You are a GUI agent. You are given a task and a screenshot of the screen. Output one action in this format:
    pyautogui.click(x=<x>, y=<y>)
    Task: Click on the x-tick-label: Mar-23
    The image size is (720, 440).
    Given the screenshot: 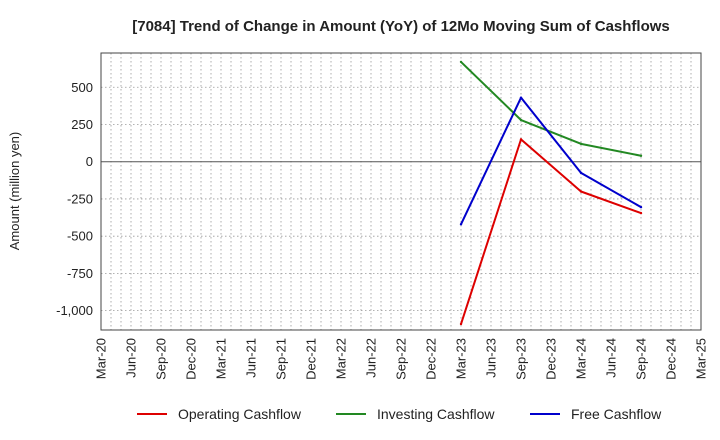 What is the action you would take?
    pyautogui.click(x=461, y=358)
    